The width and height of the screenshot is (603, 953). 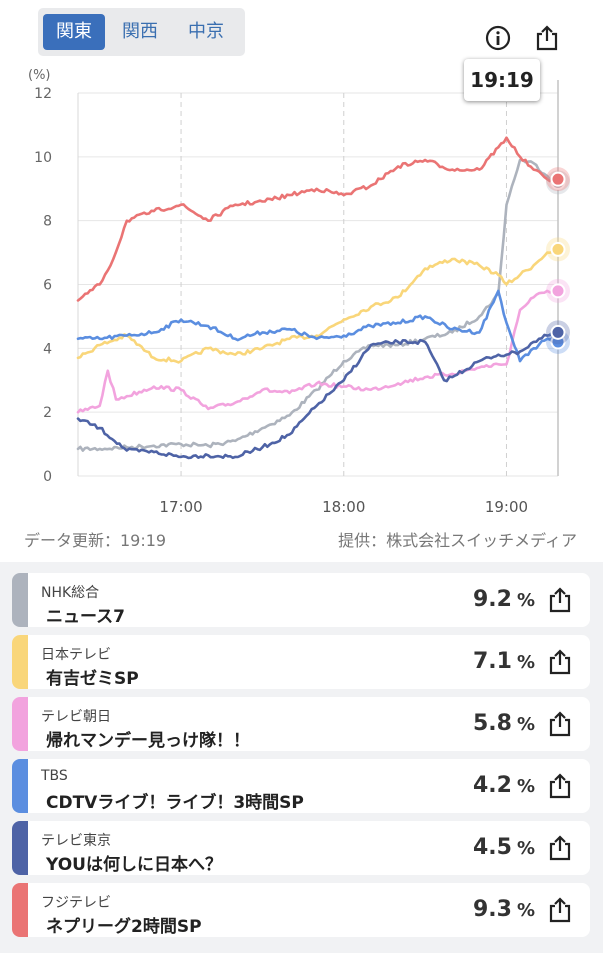 What do you see at coordinates (180, 507) in the screenshot?
I see `x-tick-label: 17:00` at bounding box center [180, 507].